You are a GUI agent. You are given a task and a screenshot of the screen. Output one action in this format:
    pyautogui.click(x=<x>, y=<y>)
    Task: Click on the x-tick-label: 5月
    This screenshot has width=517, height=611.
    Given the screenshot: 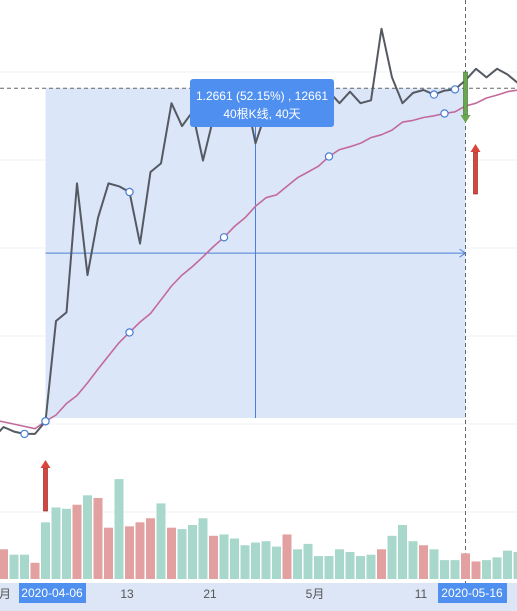 What is the action you would take?
    pyautogui.click(x=315, y=594)
    